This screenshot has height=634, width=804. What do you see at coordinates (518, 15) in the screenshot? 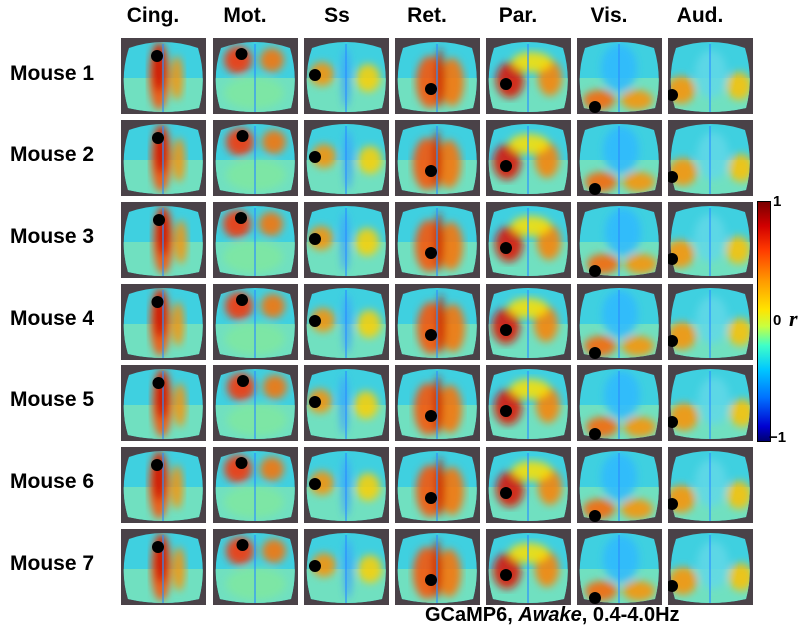
I see `column-header-par: Par.` at bounding box center [518, 15].